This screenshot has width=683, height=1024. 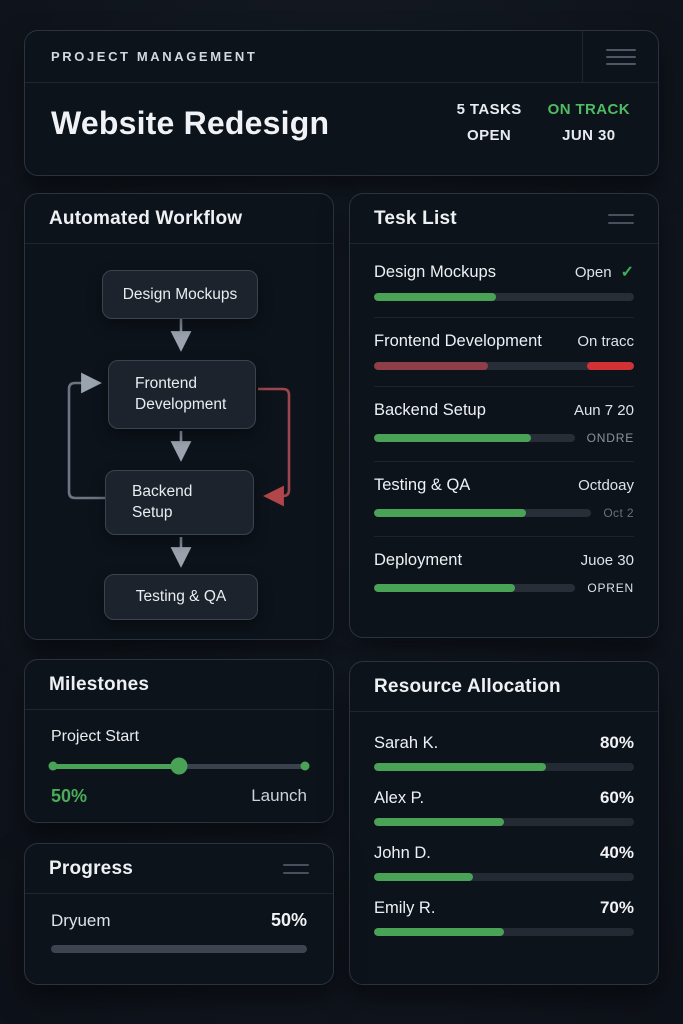 I want to click on resource-percent: 80%, so click(x=616, y=742).